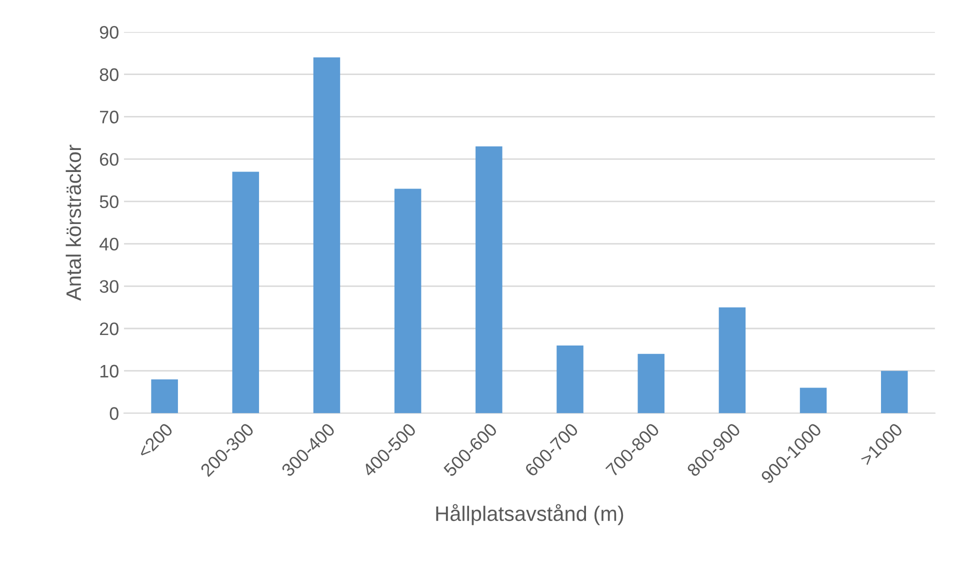 The width and height of the screenshot is (954, 582). Describe the element at coordinates (109, 117) in the screenshot. I see `y-tick-label: 70` at that location.